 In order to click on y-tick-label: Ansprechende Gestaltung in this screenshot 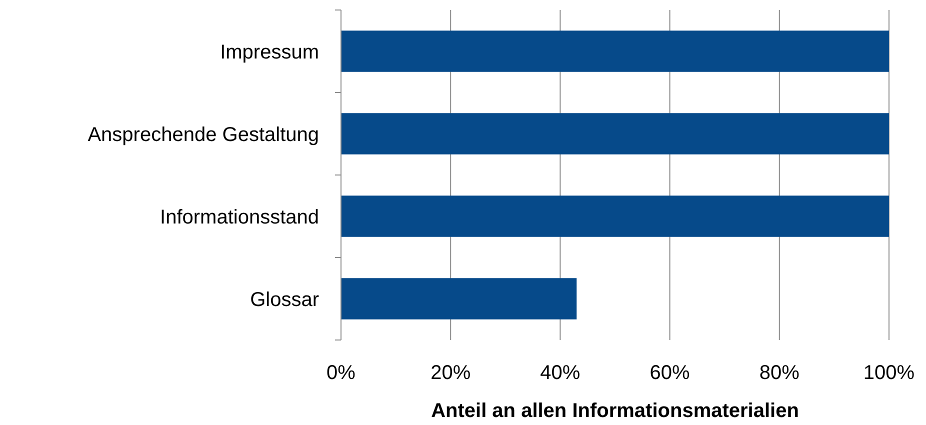, I will do `click(203, 135)`.